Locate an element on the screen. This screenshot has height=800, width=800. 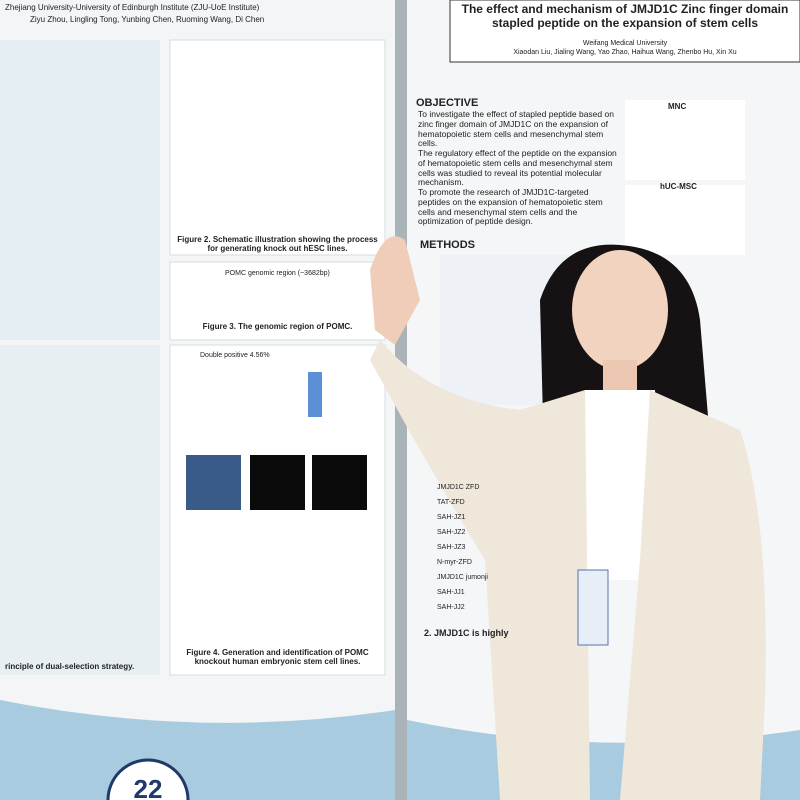
shirt is located at coordinates (620, 485).